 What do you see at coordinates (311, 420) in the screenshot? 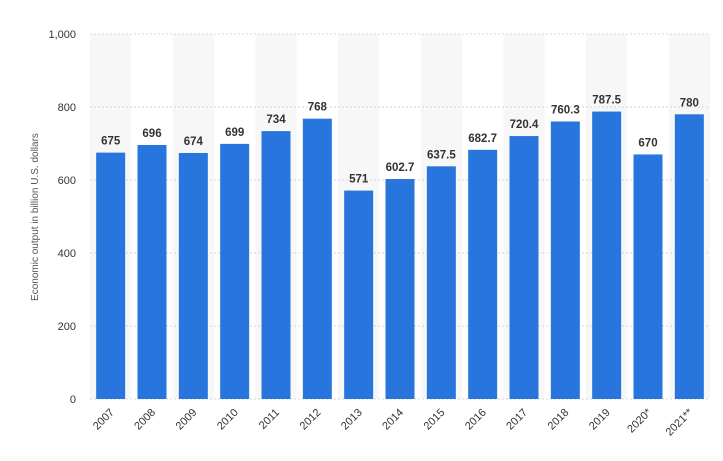
I see `x-tick-label: 2012` at bounding box center [311, 420].